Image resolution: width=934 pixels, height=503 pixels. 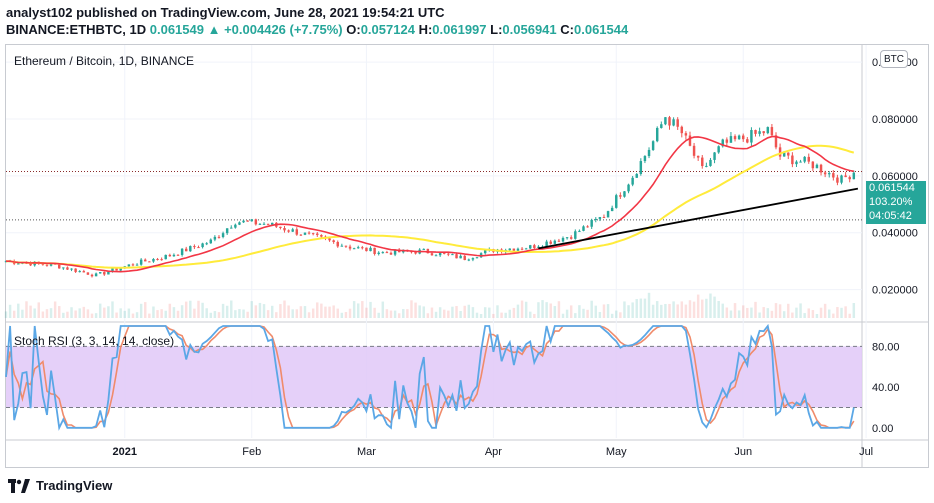 What do you see at coordinates (353, 29) in the screenshot?
I see `open-label: O:` at bounding box center [353, 29].